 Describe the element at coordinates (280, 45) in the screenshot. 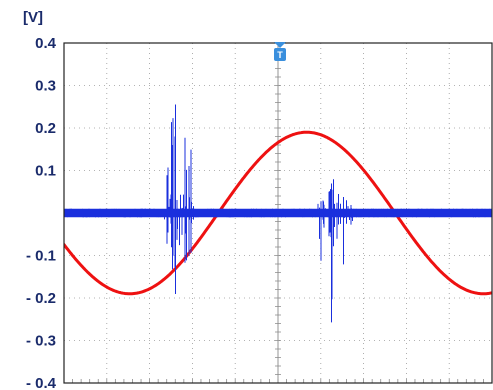

I see `trigger-arrow-icon` at that location.